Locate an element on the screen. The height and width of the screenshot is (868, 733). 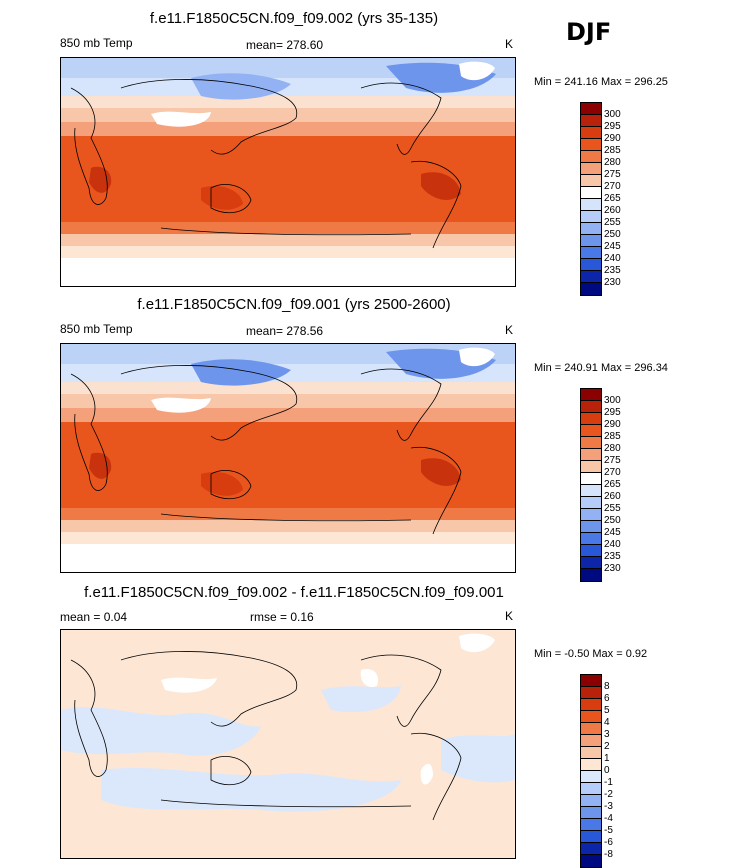
greenland-ice is located at coordinates (477, 357).